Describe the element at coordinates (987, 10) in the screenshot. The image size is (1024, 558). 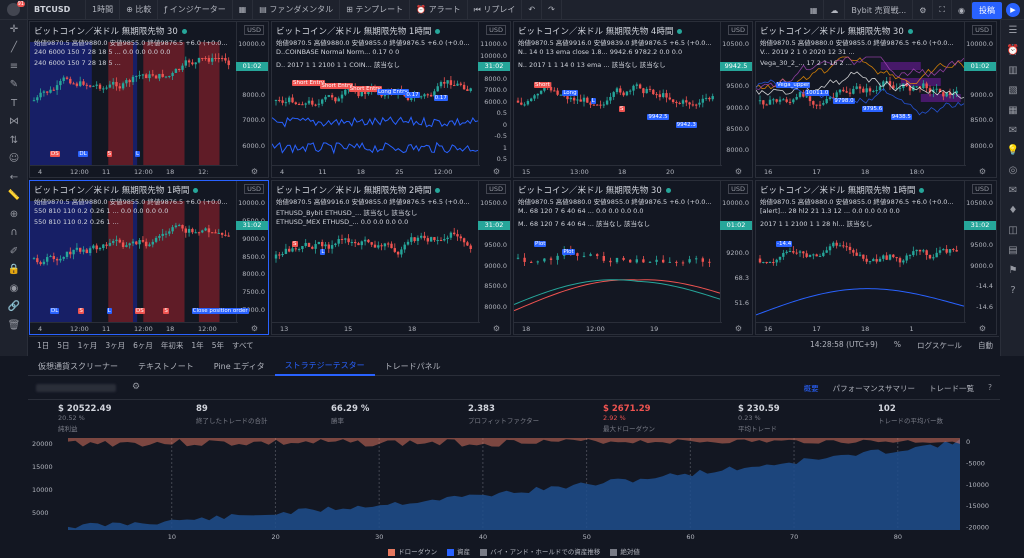
I see `post-button: 投稿` at that location.